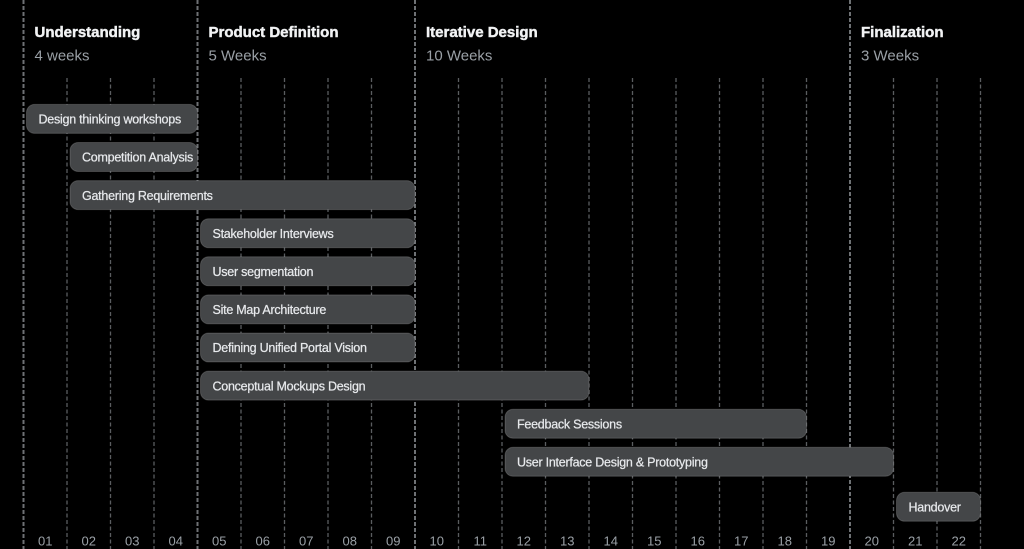 The width and height of the screenshot is (1024, 549). What do you see at coordinates (273, 234) in the screenshot?
I see `svg-text: Stakeholder Interviews` at bounding box center [273, 234].